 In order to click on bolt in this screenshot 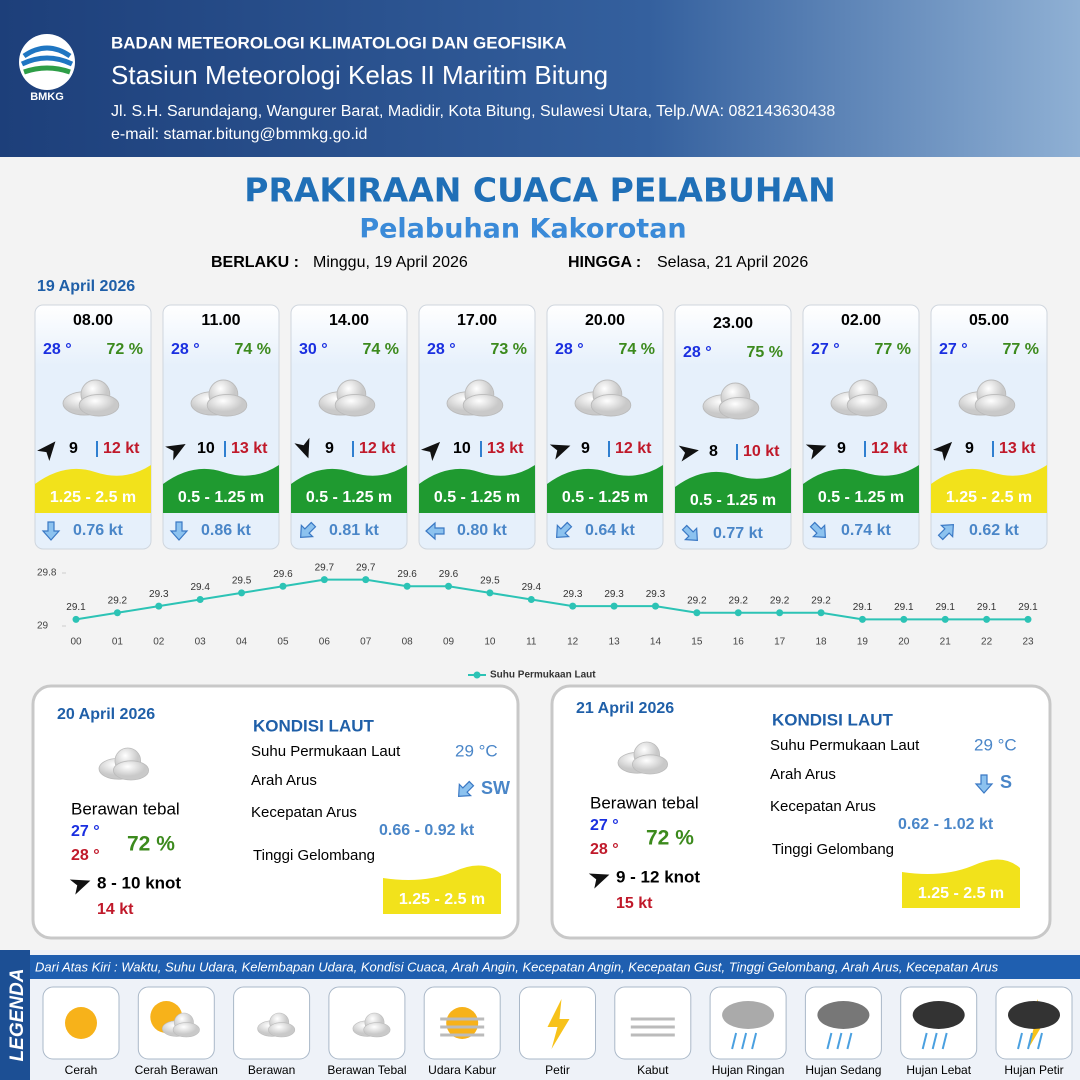, I will do `click(558, 1024)`.